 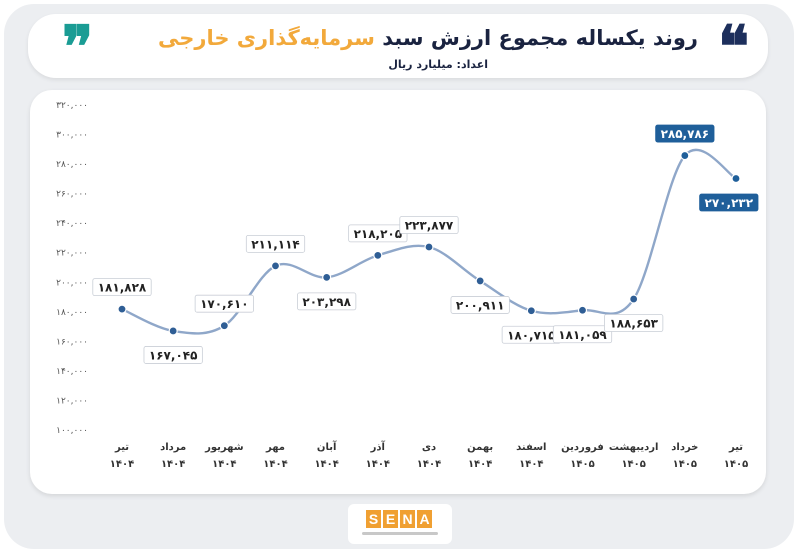 What do you see at coordinates (400, 533) in the screenshot?
I see `logo-tagline` at bounding box center [400, 533].